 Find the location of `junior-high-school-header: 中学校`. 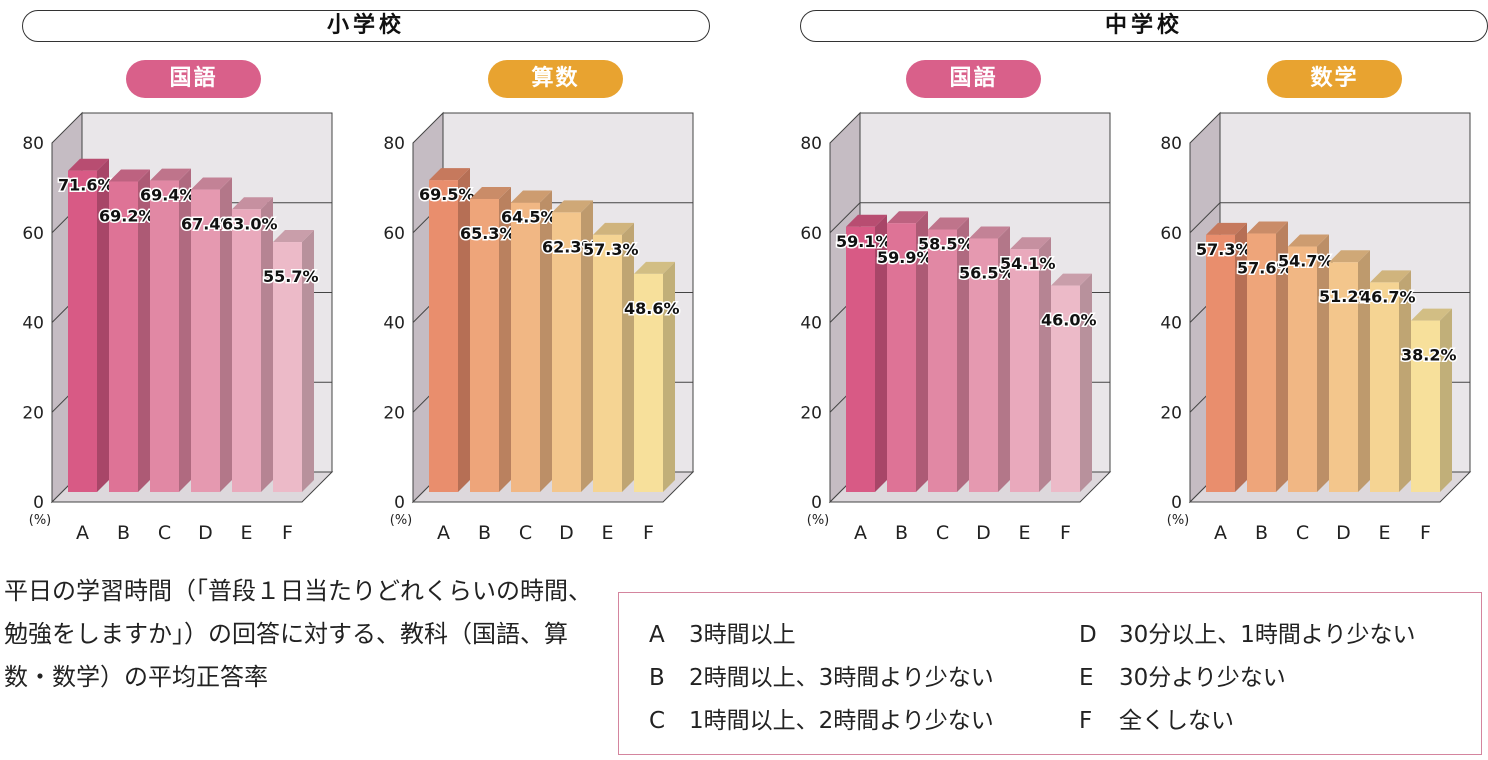

junior-high-school-header: 中学校 is located at coordinates (1144, 26).